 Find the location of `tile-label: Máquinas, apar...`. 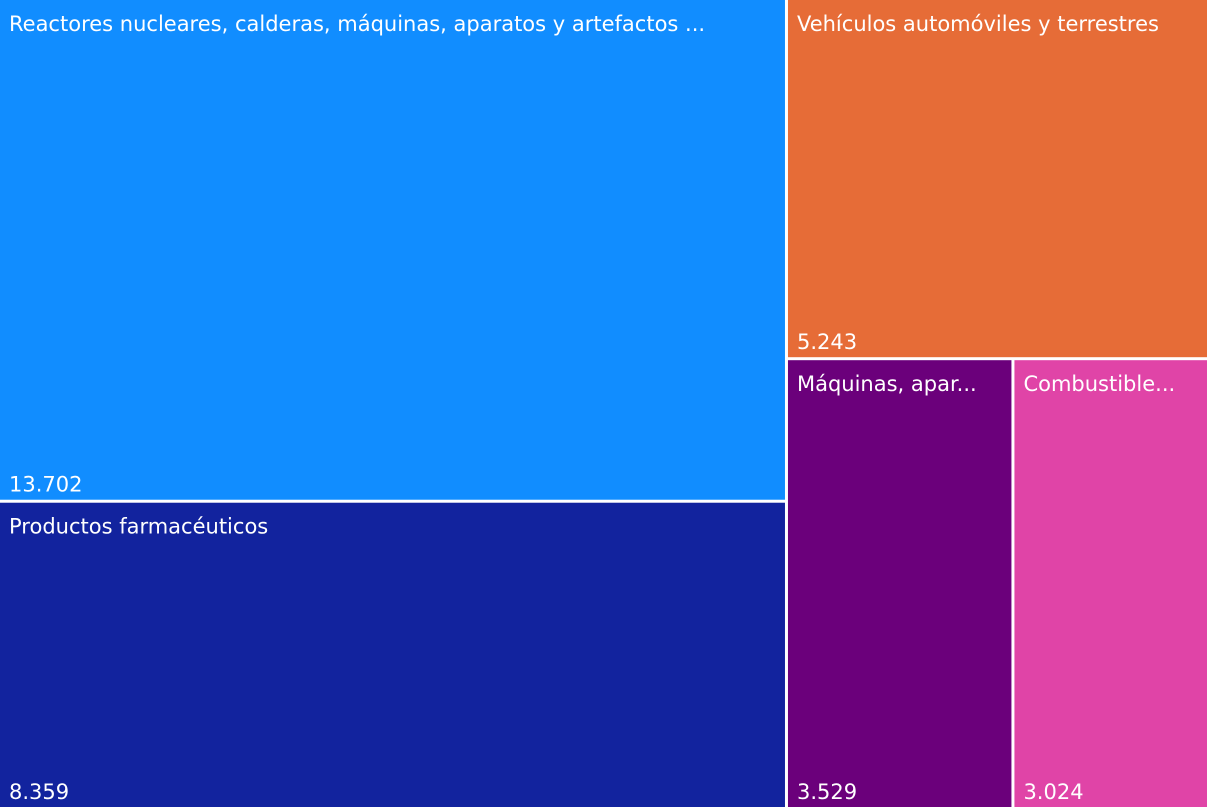

tile-label: Máquinas, apar... is located at coordinates (887, 384).